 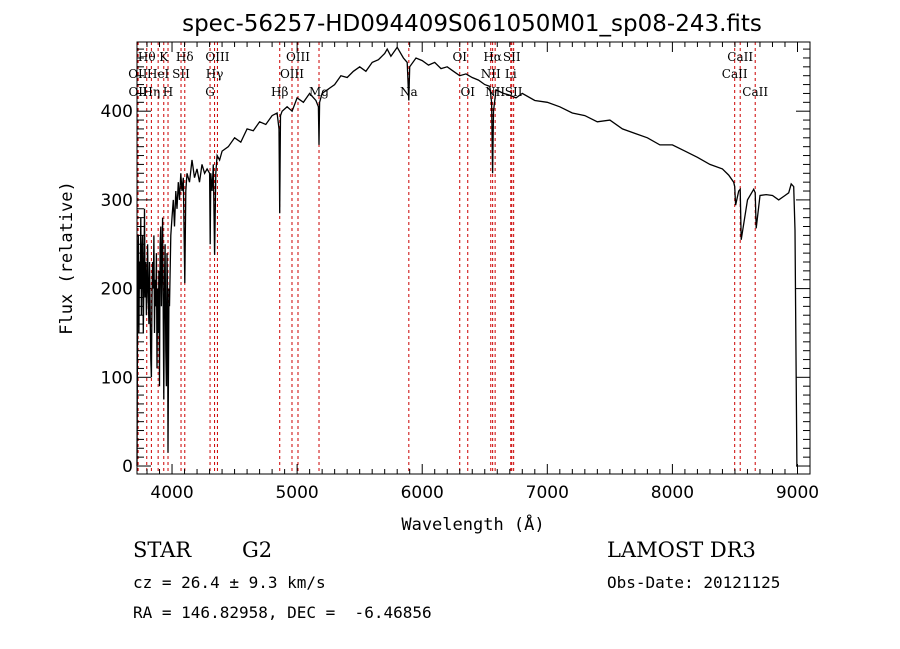 What do you see at coordinates (117, 201) in the screenshot?
I see `y-tick-label: 300` at bounding box center [117, 201].